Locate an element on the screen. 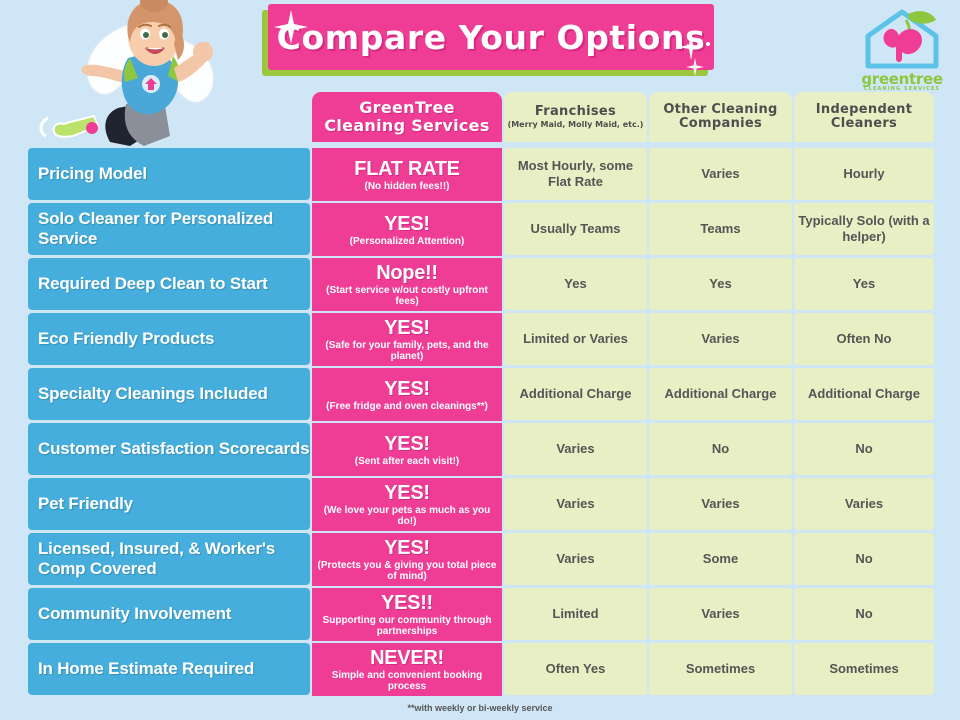  competitor-value: Often Yes is located at coordinates (575, 668).